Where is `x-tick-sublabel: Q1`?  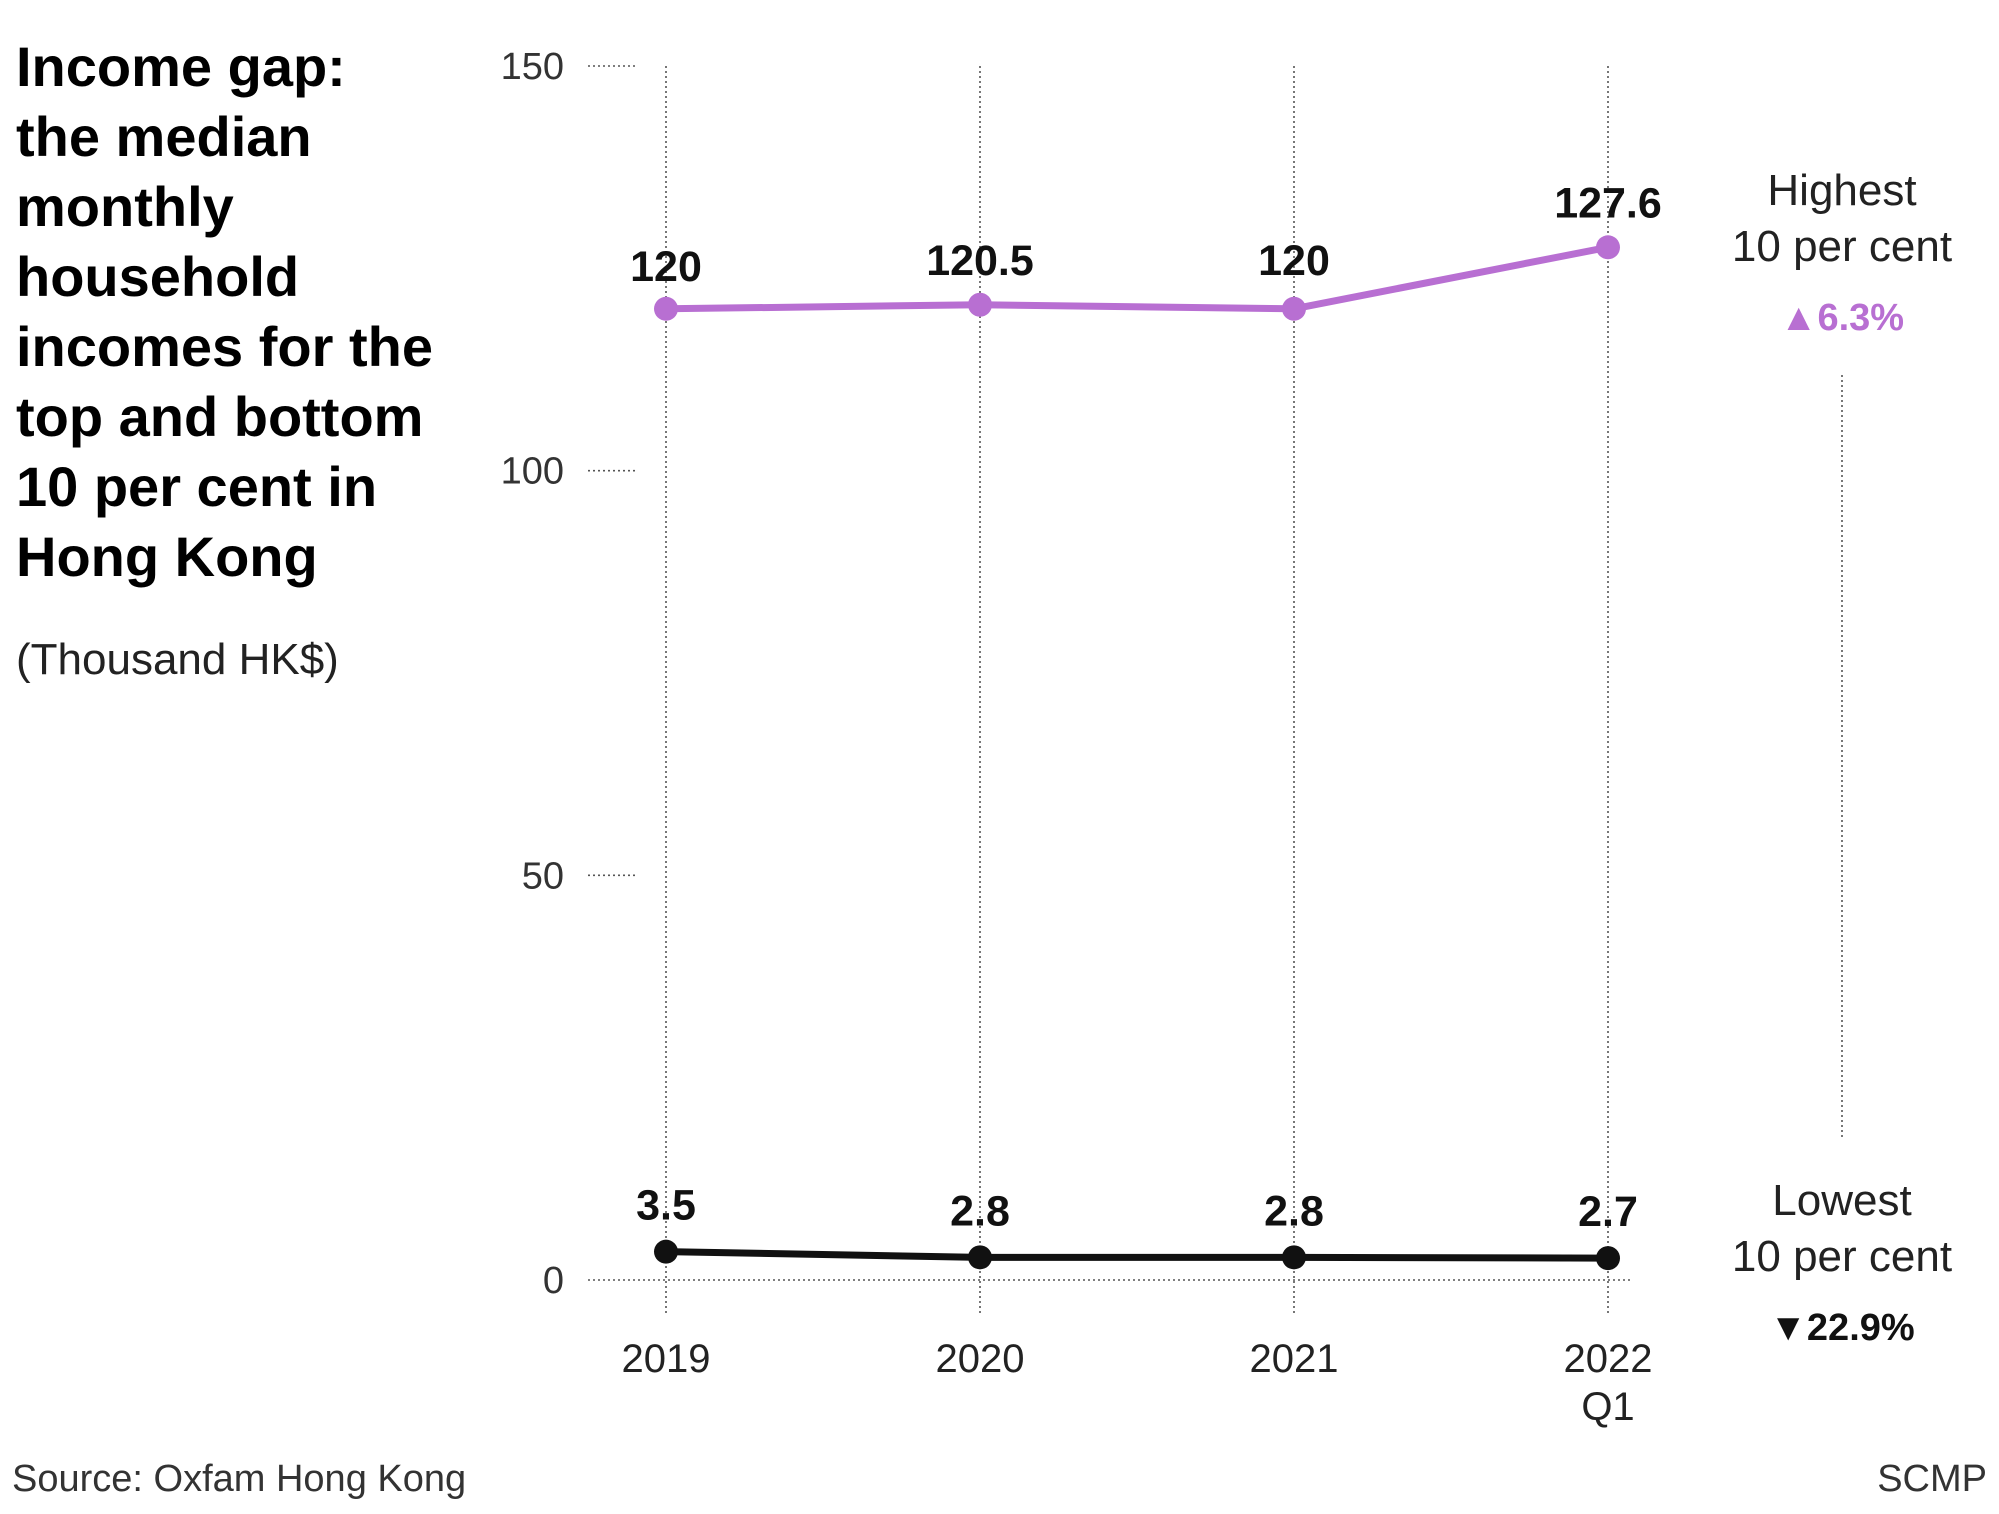 x-tick-sublabel: Q1 is located at coordinates (1607, 1407).